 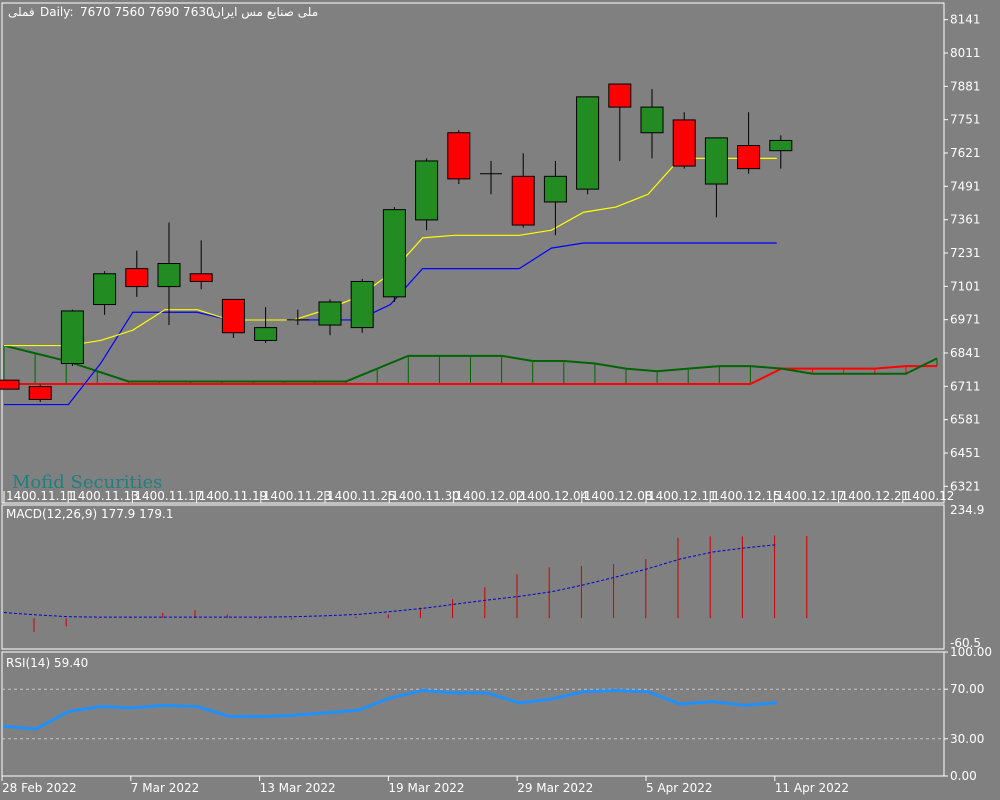 What do you see at coordinates (930, 496) in the screenshot?
I see `upper-date-label: 1400.12` at bounding box center [930, 496].